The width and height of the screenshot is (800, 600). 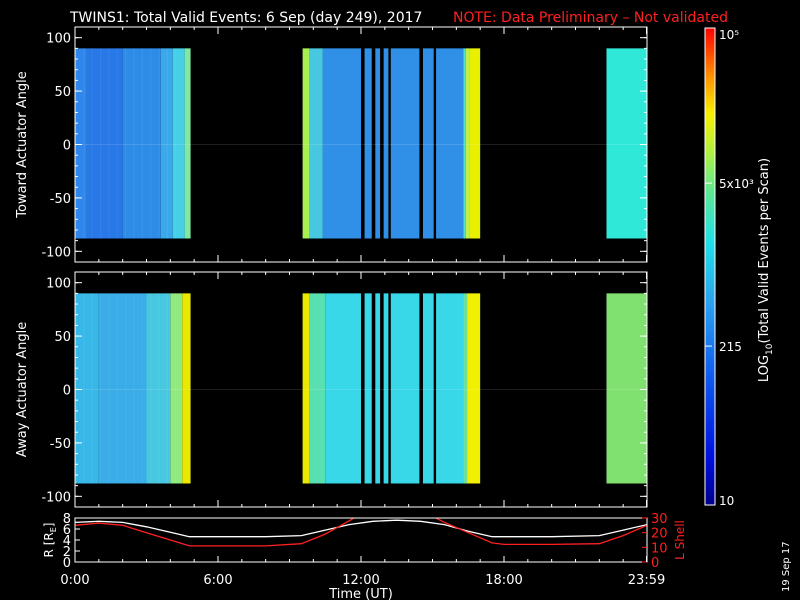 I want to click on colorbar-gradient, so click(x=710, y=266).